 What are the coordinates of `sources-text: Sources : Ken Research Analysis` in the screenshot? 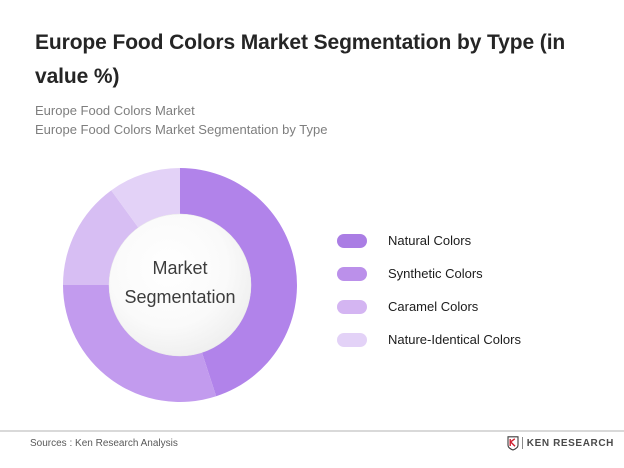 It's located at (104, 443).